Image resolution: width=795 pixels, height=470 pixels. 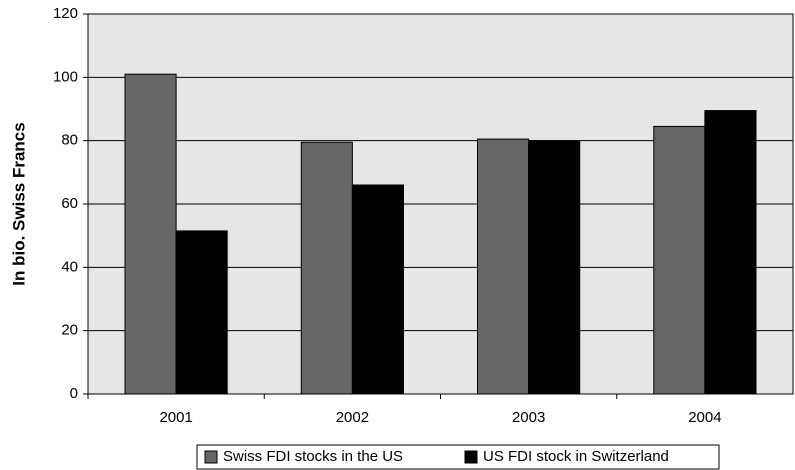 I want to click on y-tick-label: 100, so click(x=65, y=76).